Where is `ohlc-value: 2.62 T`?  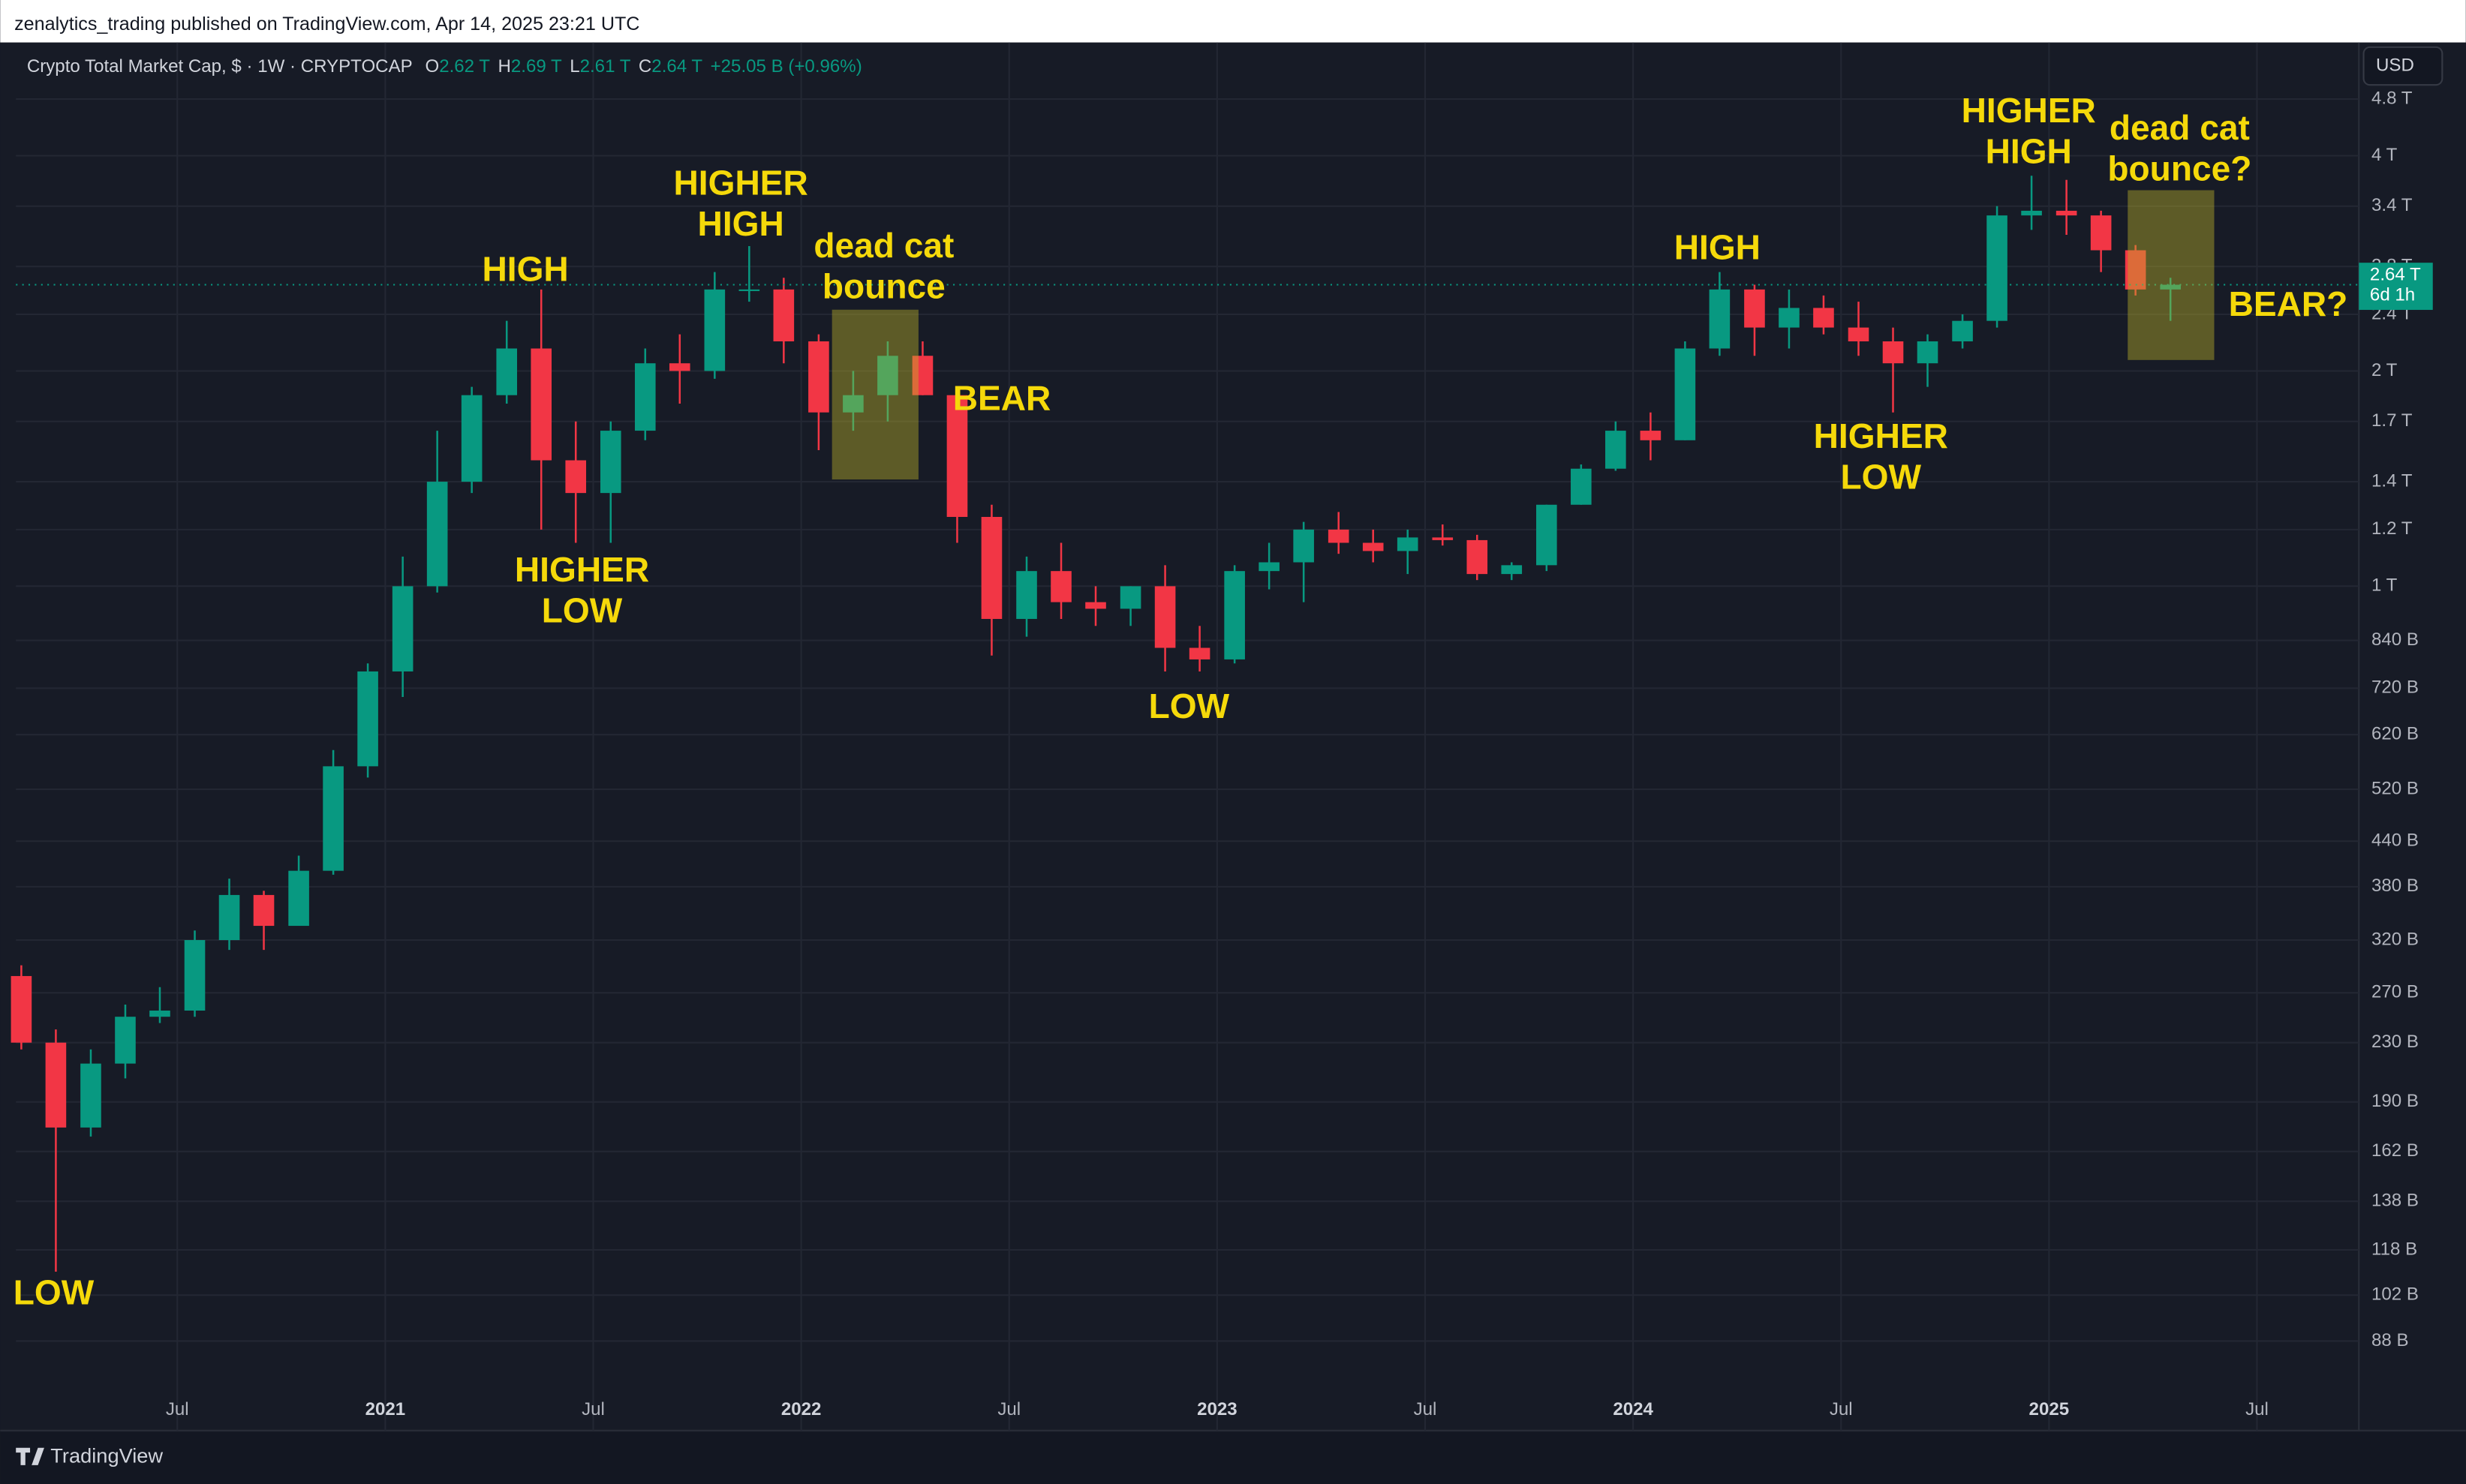
ohlc-value: 2.62 T is located at coordinates (464, 66).